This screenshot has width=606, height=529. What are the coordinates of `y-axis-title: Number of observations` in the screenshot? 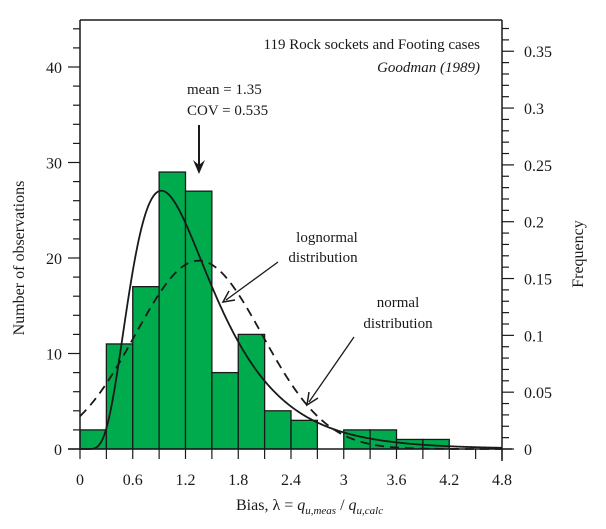 It's located at (19, 258).